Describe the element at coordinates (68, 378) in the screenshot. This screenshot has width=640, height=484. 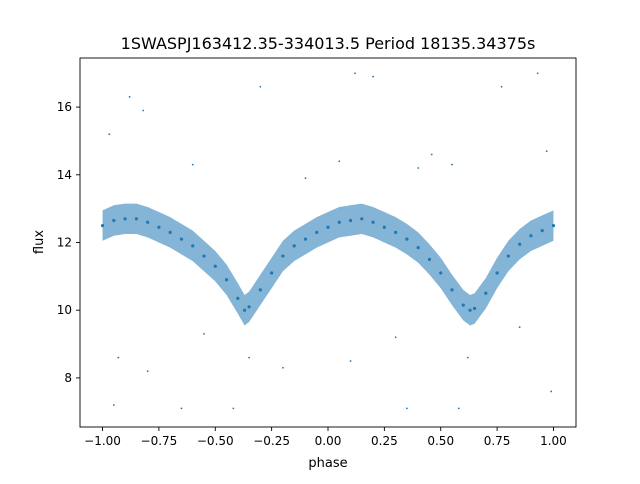
I see `y-tick-label: 8` at that location.